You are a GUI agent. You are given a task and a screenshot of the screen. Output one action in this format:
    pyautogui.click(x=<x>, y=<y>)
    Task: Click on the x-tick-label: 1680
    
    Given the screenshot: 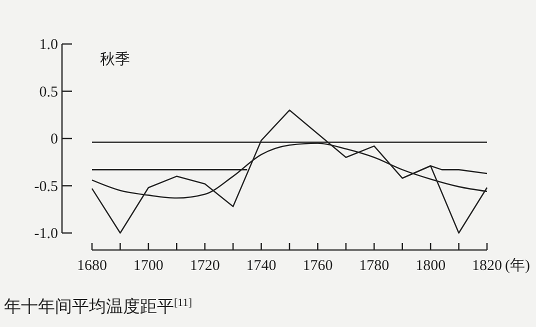 What is the action you would take?
    pyautogui.click(x=92, y=266)
    